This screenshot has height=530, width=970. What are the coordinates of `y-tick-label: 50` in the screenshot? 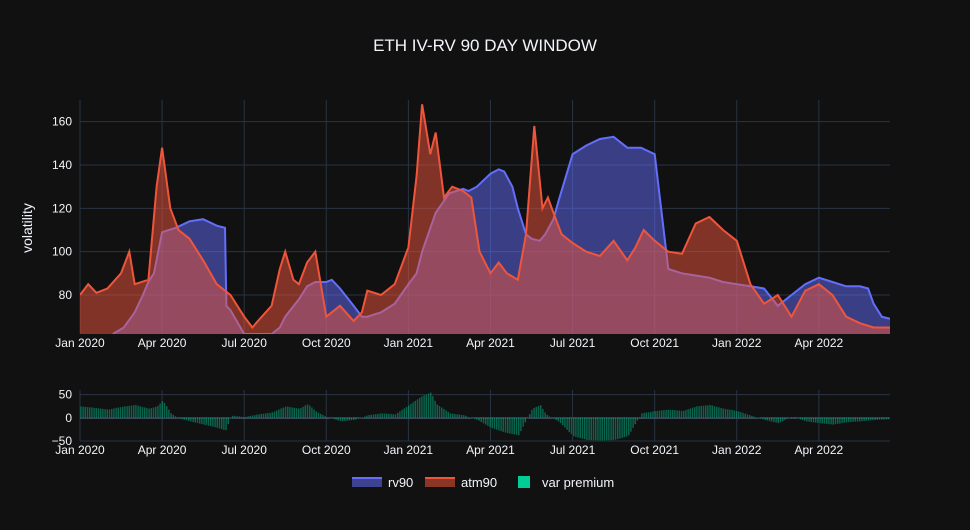 It's located at (66, 395).